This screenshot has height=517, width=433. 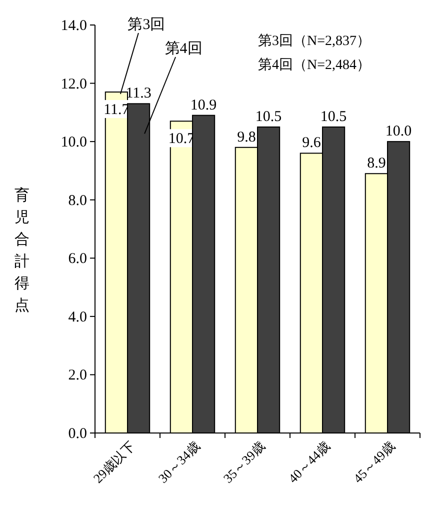 What do you see at coordinates (22, 250) in the screenshot?
I see `y-axis-title: 育児合計得点` at bounding box center [22, 250].